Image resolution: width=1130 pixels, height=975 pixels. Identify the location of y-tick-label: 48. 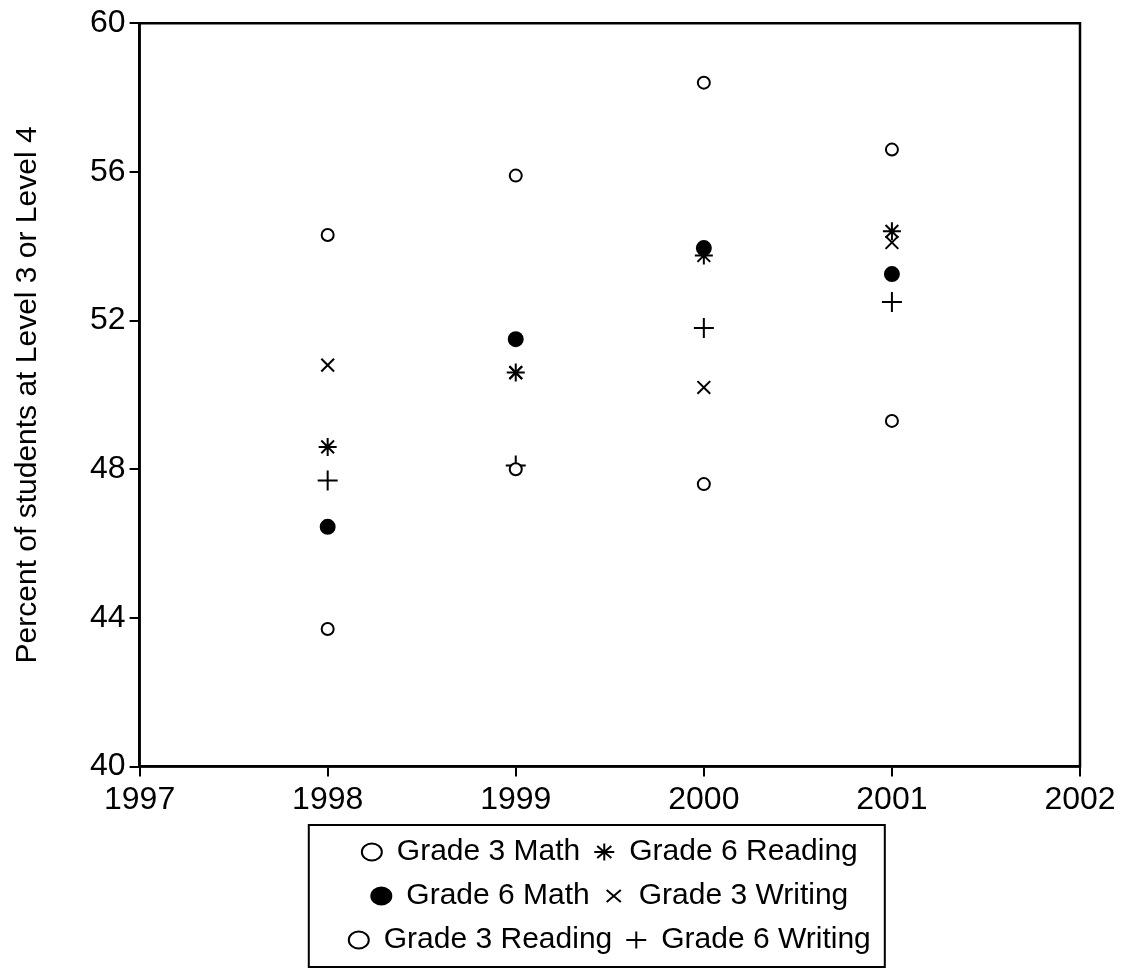
(108, 467).